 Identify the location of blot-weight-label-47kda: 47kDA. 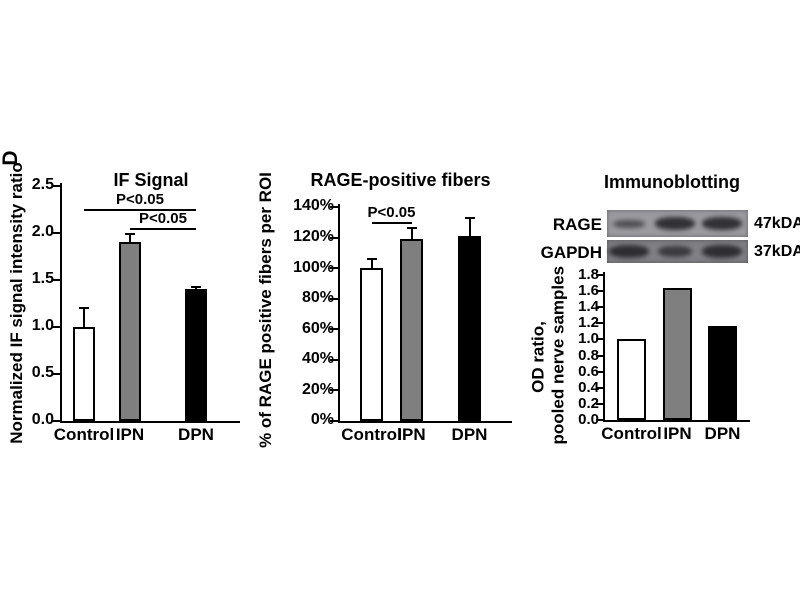
(777, 223).